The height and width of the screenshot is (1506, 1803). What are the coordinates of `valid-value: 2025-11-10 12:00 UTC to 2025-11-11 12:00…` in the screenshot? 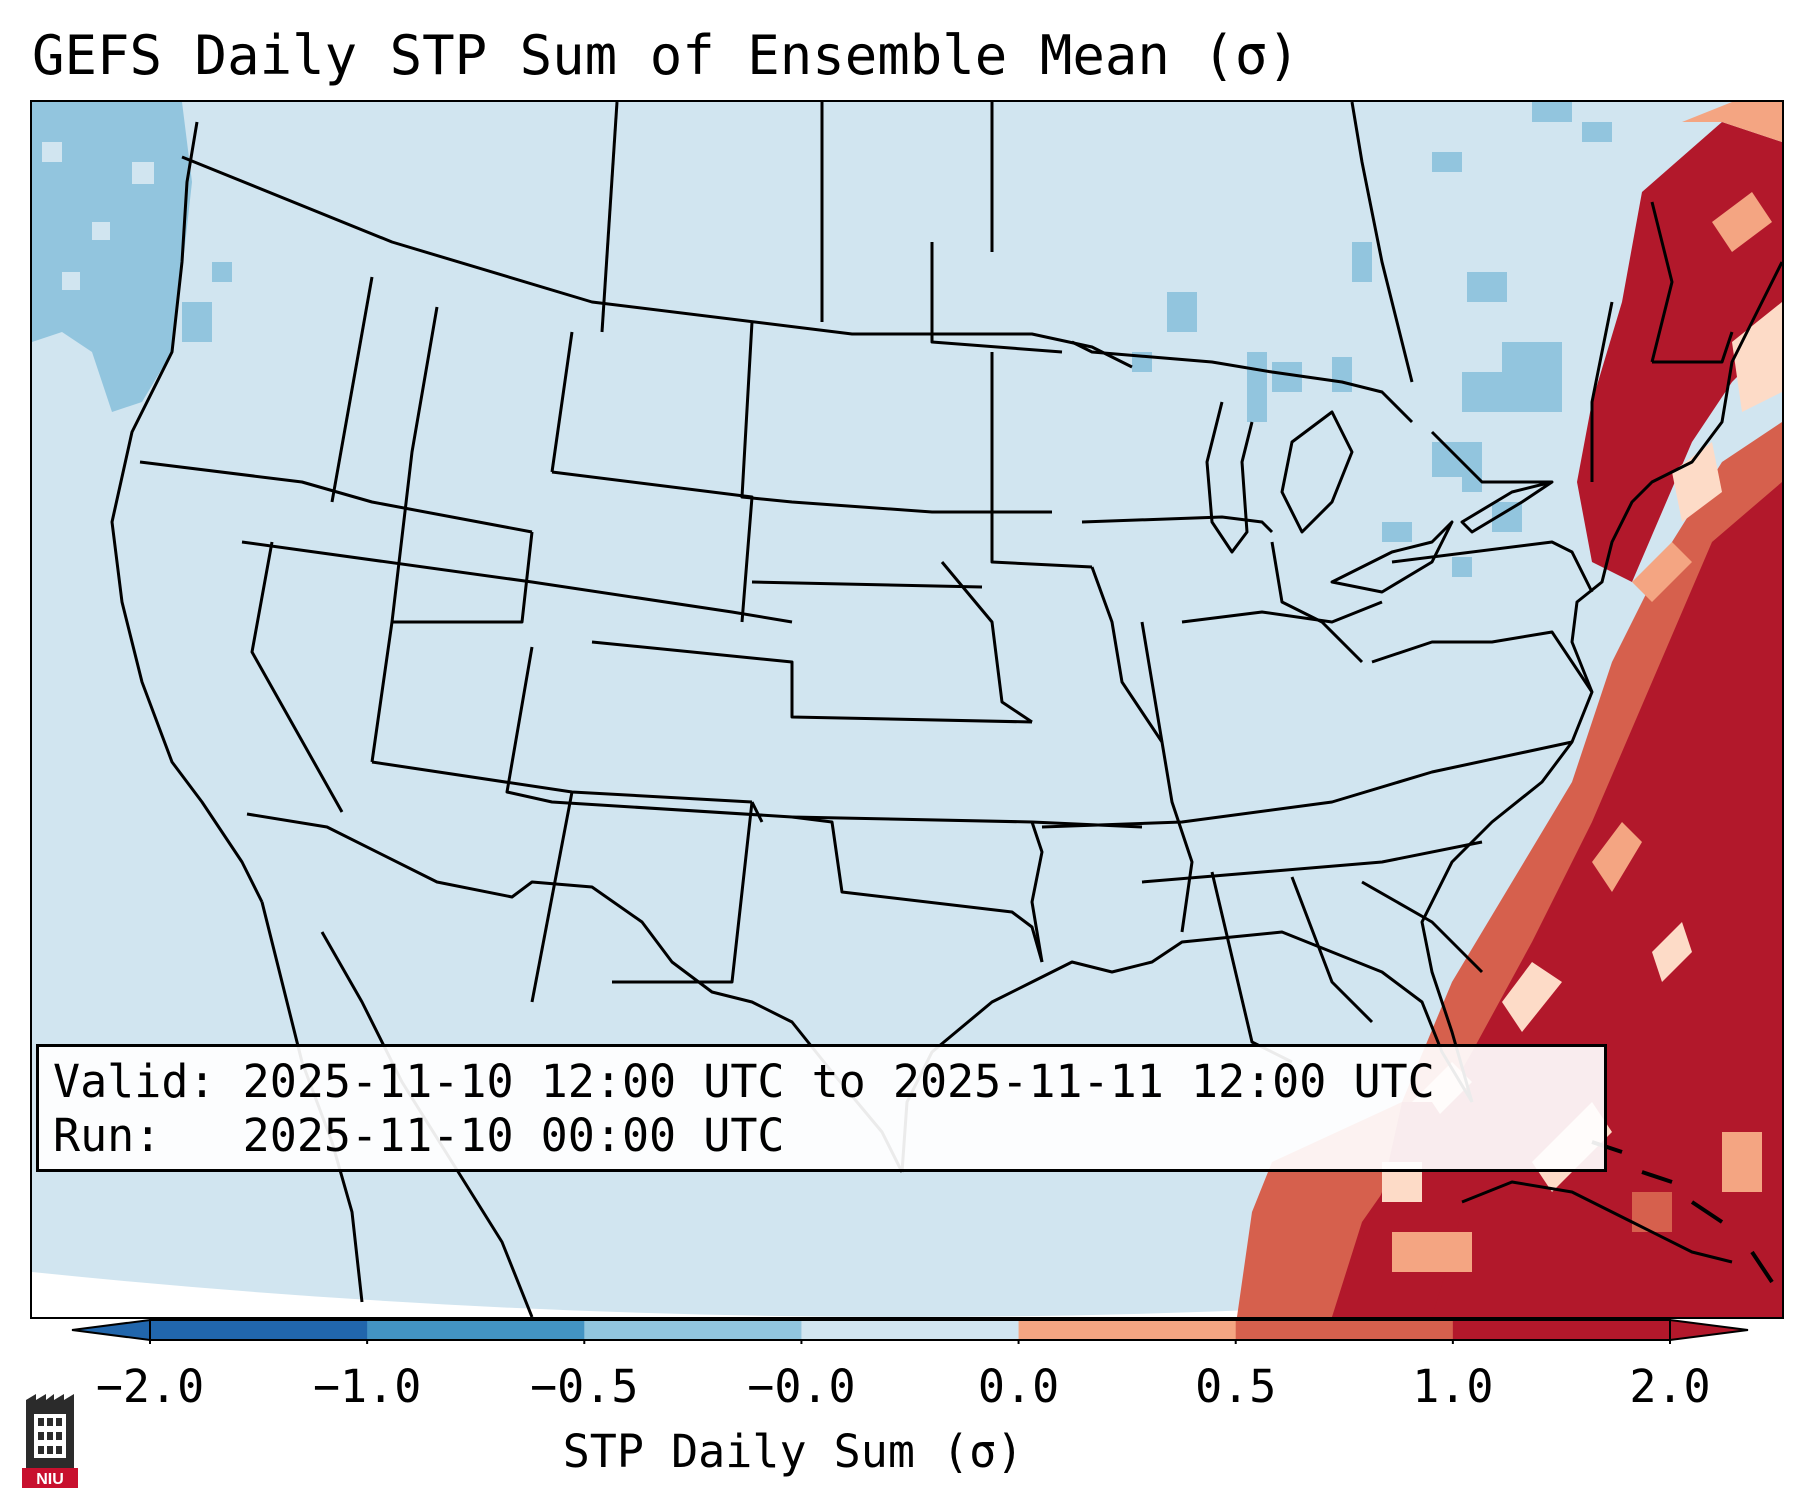 It's located at (838, 1081).